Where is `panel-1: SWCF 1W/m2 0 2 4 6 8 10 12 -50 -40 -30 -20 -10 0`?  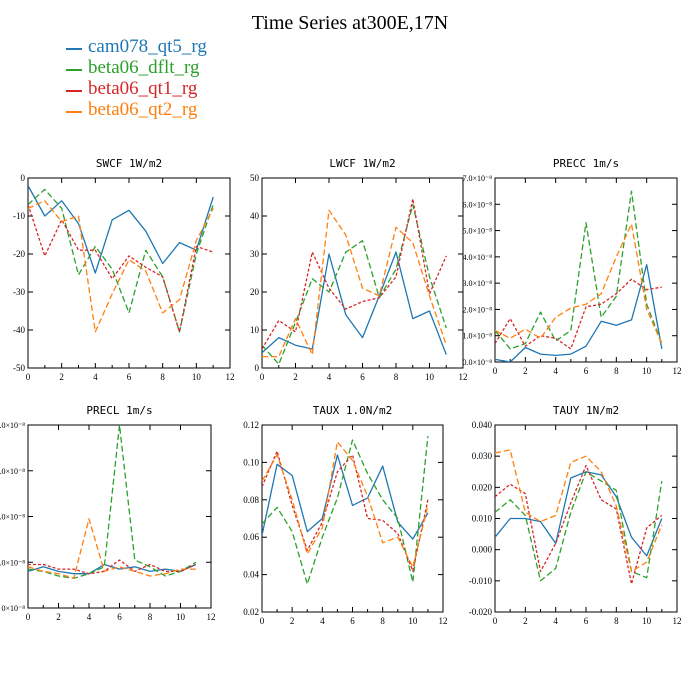 panel-1: SWCF 1W/m2 0 2 4 6 8 10 12 -50 -40 -30 -20 -10 0 is located at coordinates (124, 269).